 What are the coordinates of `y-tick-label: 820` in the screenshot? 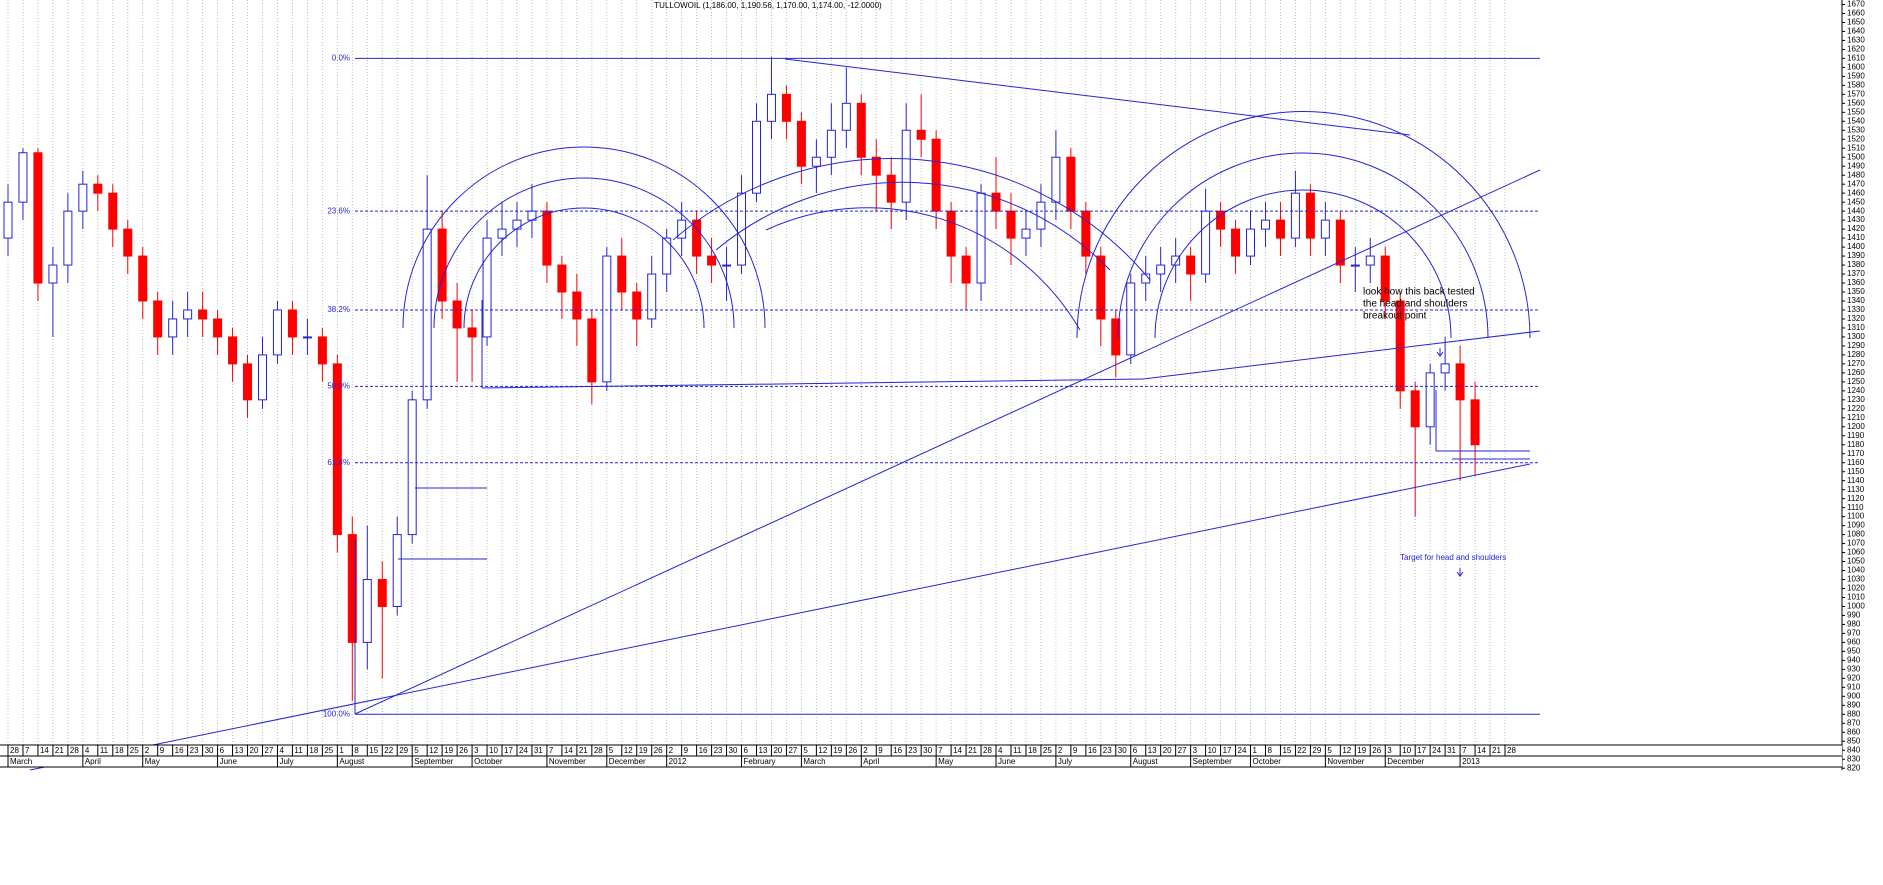 It's located at (1854, 767).